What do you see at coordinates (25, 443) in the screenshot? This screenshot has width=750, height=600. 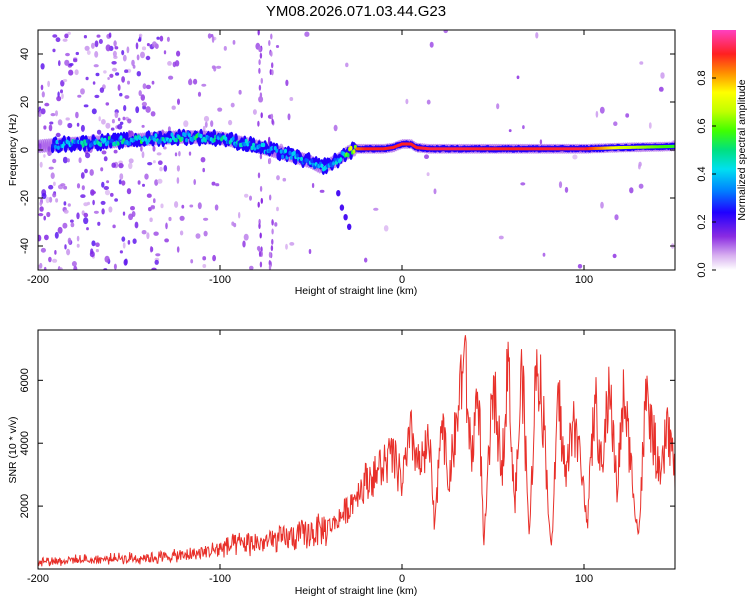 I see `y-tick-label: 4000` at bounding box center [25, 443].